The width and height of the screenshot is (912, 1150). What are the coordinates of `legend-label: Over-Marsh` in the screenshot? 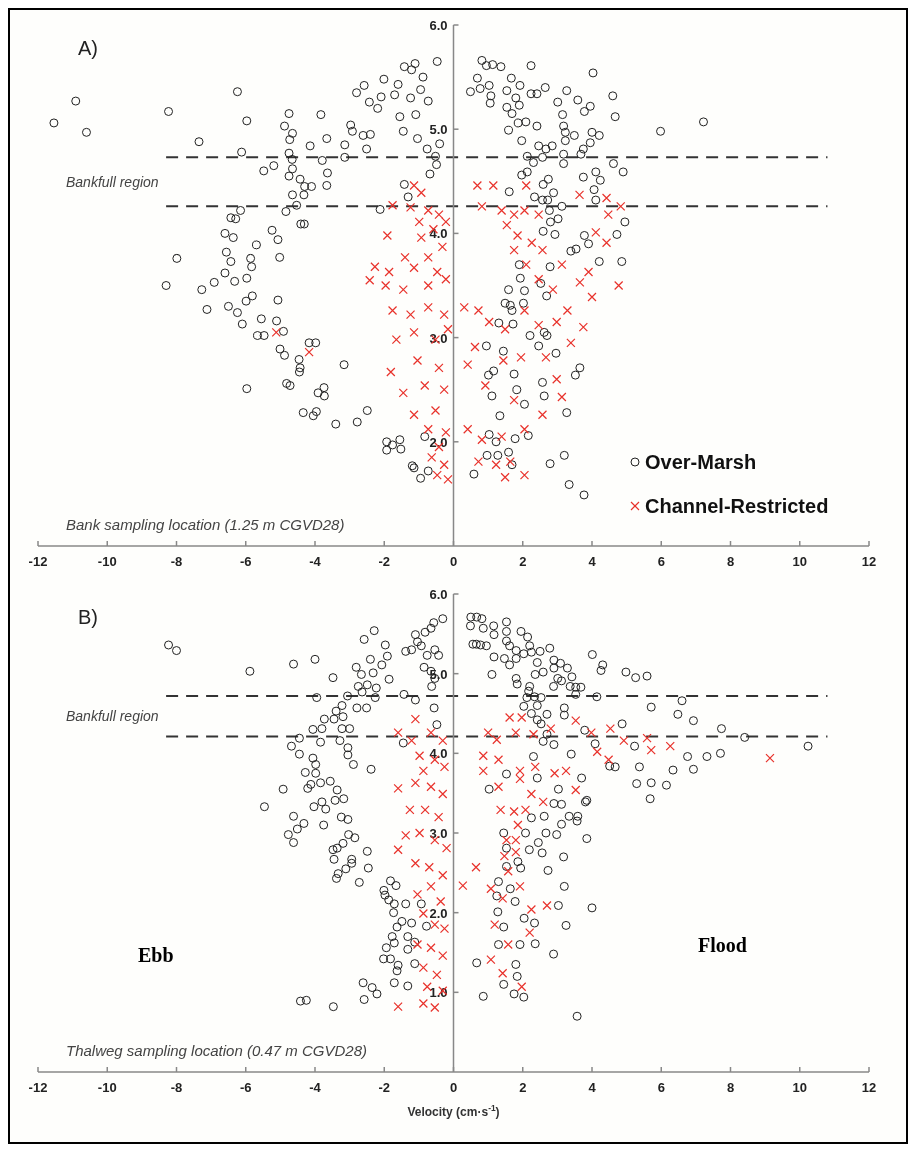 It's located at (701, 462).